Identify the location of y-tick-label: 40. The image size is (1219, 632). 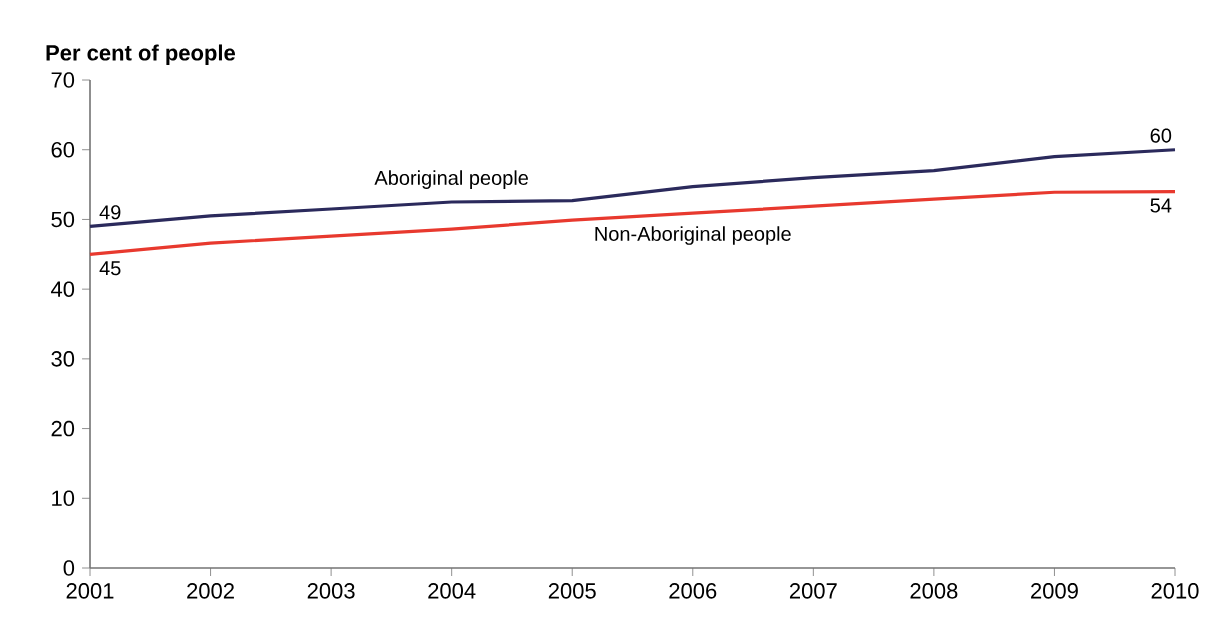
(63, 289).